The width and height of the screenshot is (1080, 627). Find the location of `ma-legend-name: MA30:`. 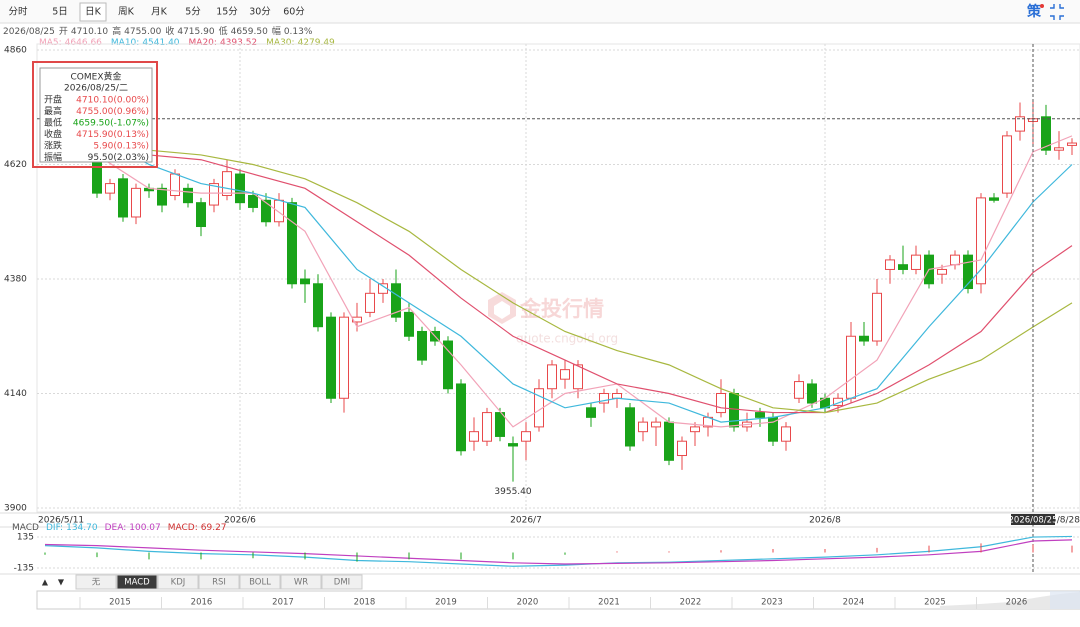

ma-legend-name: MA30: is located at coordinates (280, 43).